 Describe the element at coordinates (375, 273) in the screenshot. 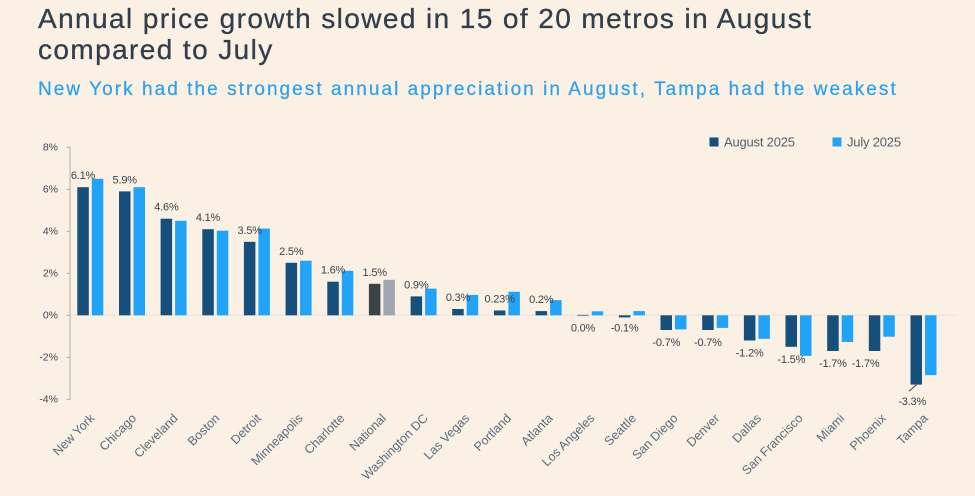

I see `svg-text: 1.5%` at that location.